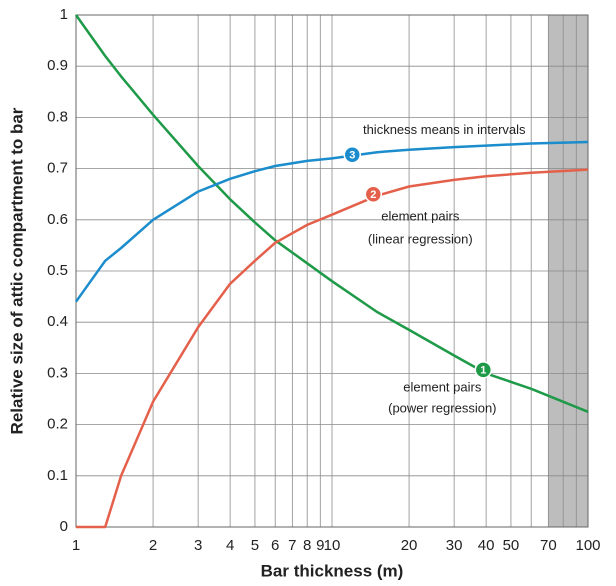 The width and height of the screenshot is (616, 586). I want to click on x-tick-label: 100, so click(587, 545).